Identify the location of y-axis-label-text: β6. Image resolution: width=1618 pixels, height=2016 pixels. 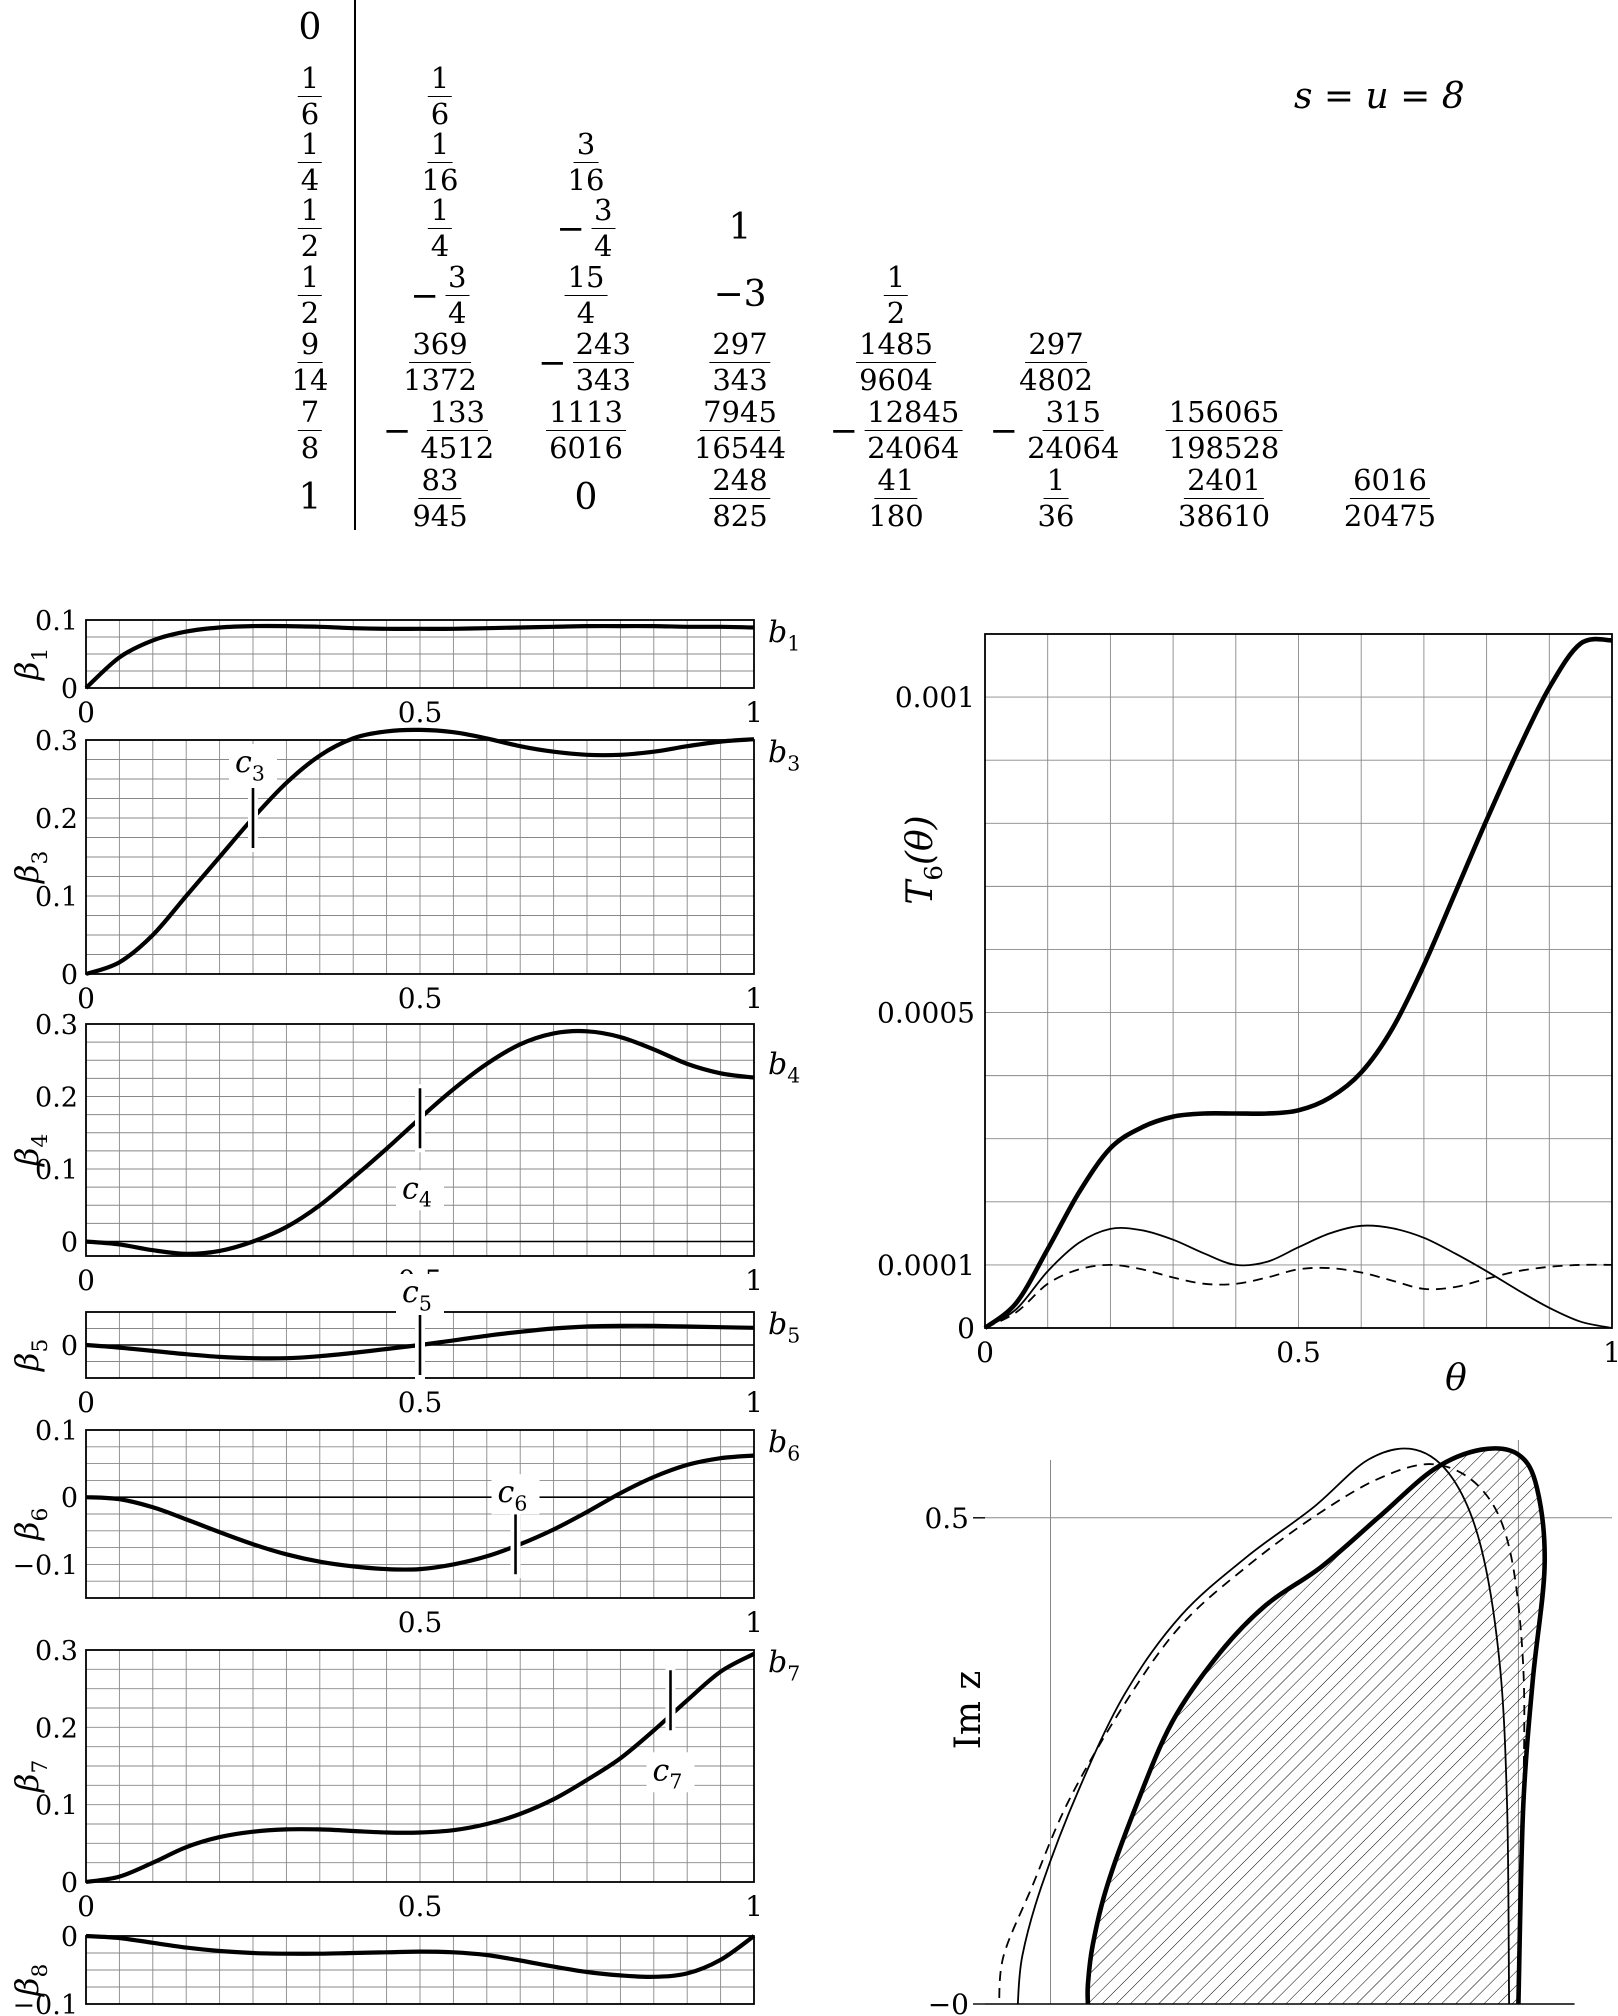
(30, 1524).